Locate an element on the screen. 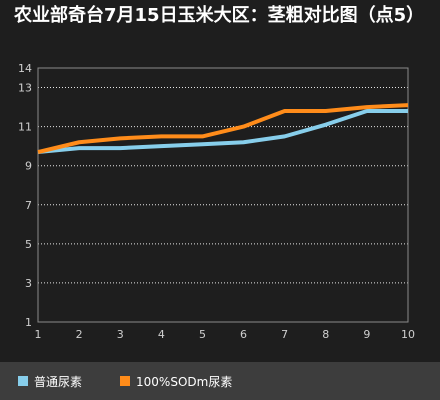 The image size is (440, 400). x-tick-label: 10 is located at coordinates (408, 334).